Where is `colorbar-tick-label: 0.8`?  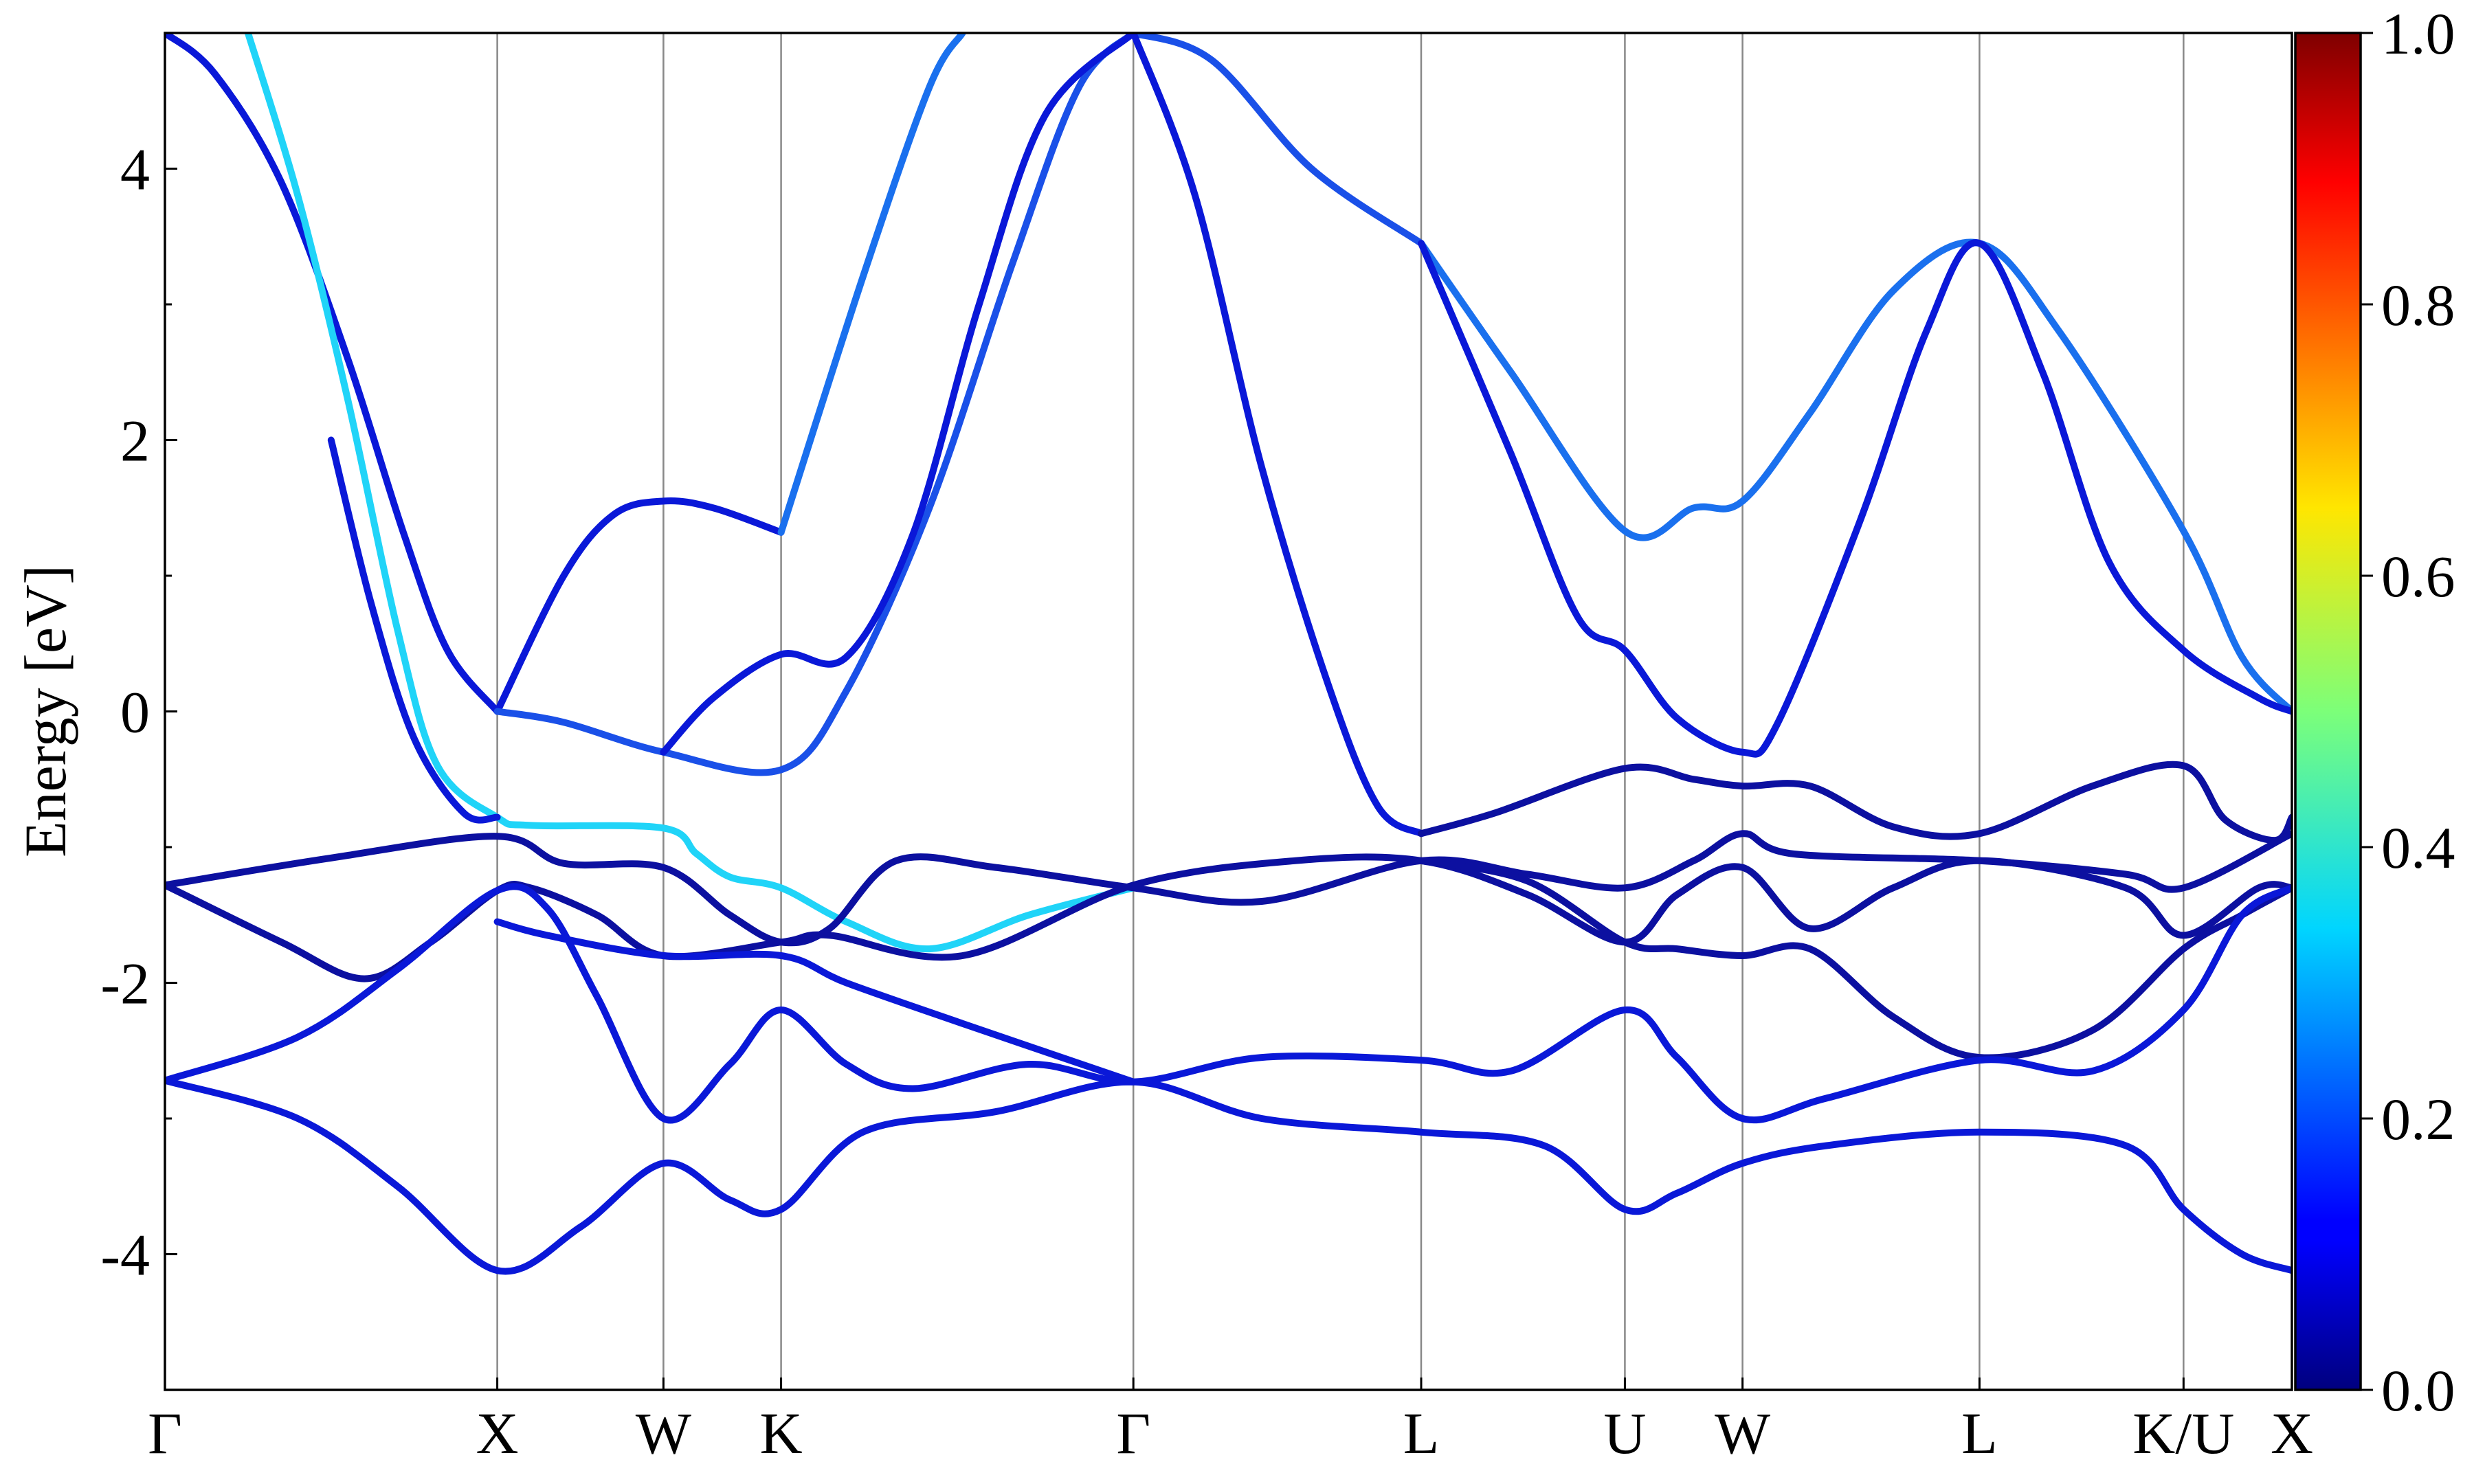 colorbar-tick-label: 0.8 is located at coordinates (2418, 305).